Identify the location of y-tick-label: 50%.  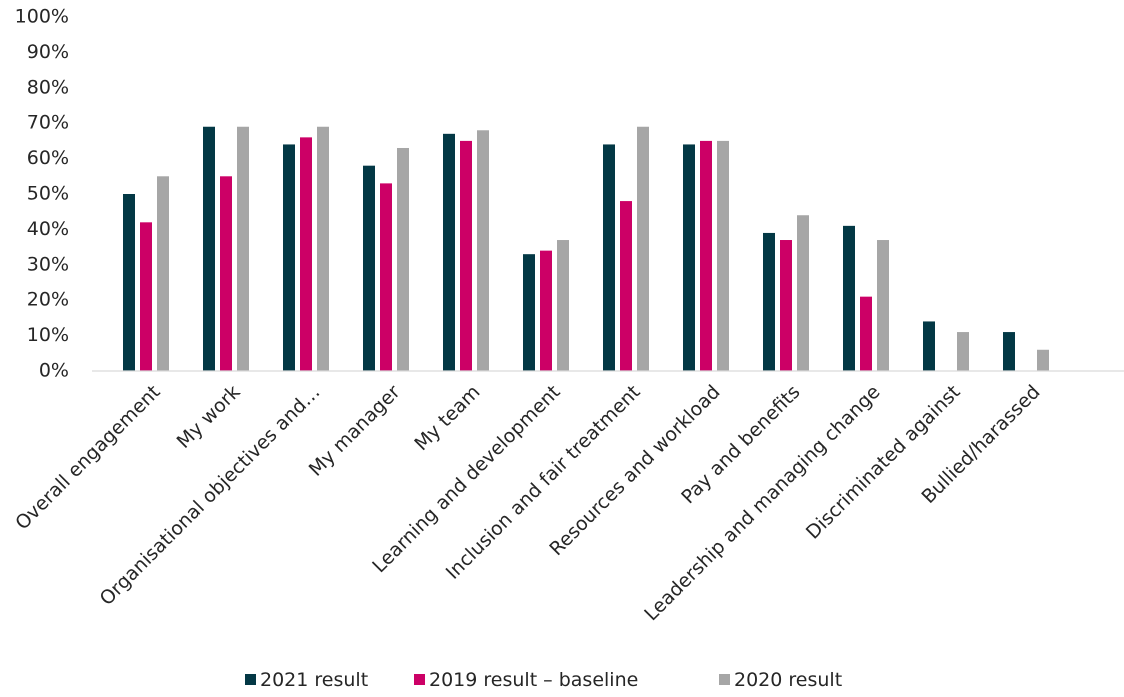
(48, 194).